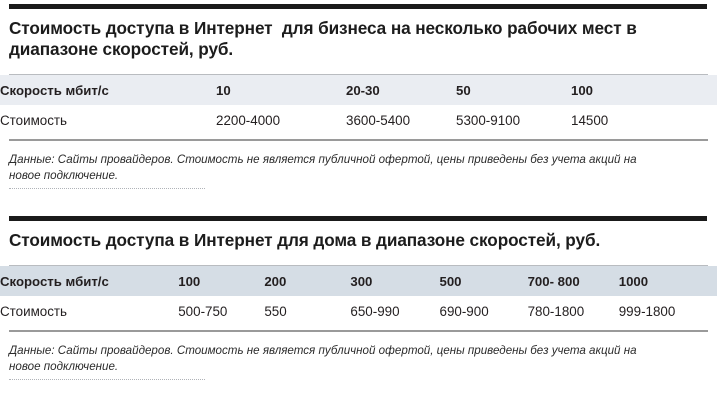  Describe the element at coordinates (488, 120) in the screenshot. I see `cell-cost-2: 5300-9100` at that location.